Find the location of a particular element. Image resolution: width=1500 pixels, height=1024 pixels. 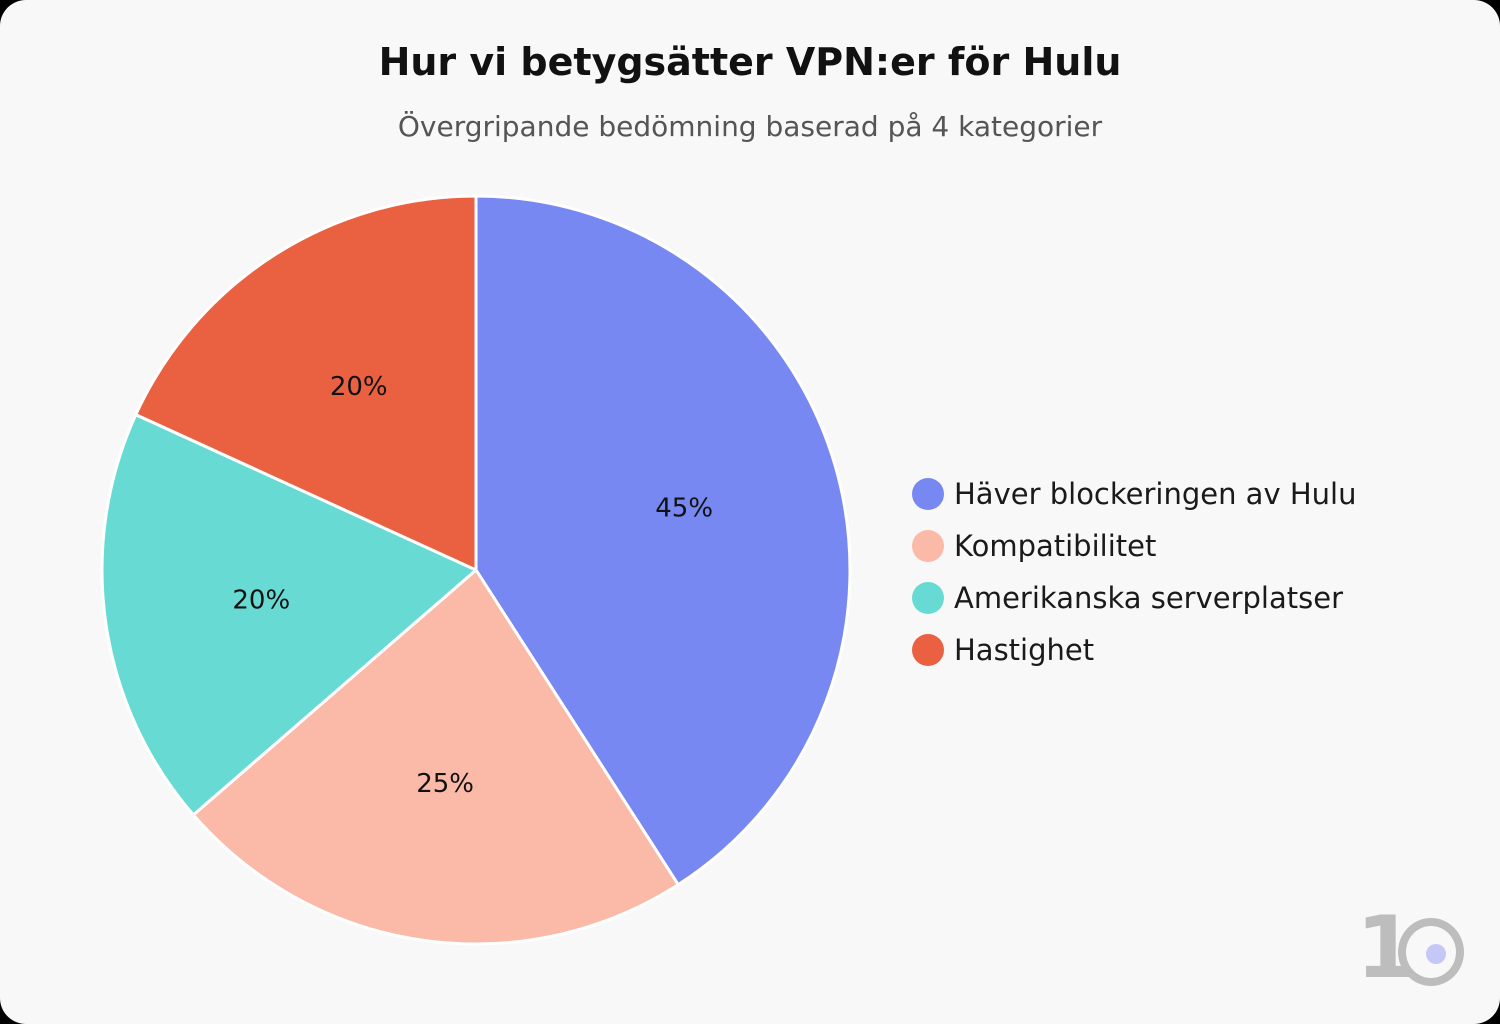

brand-logo: 1 is located at coordinates (1411, 948).